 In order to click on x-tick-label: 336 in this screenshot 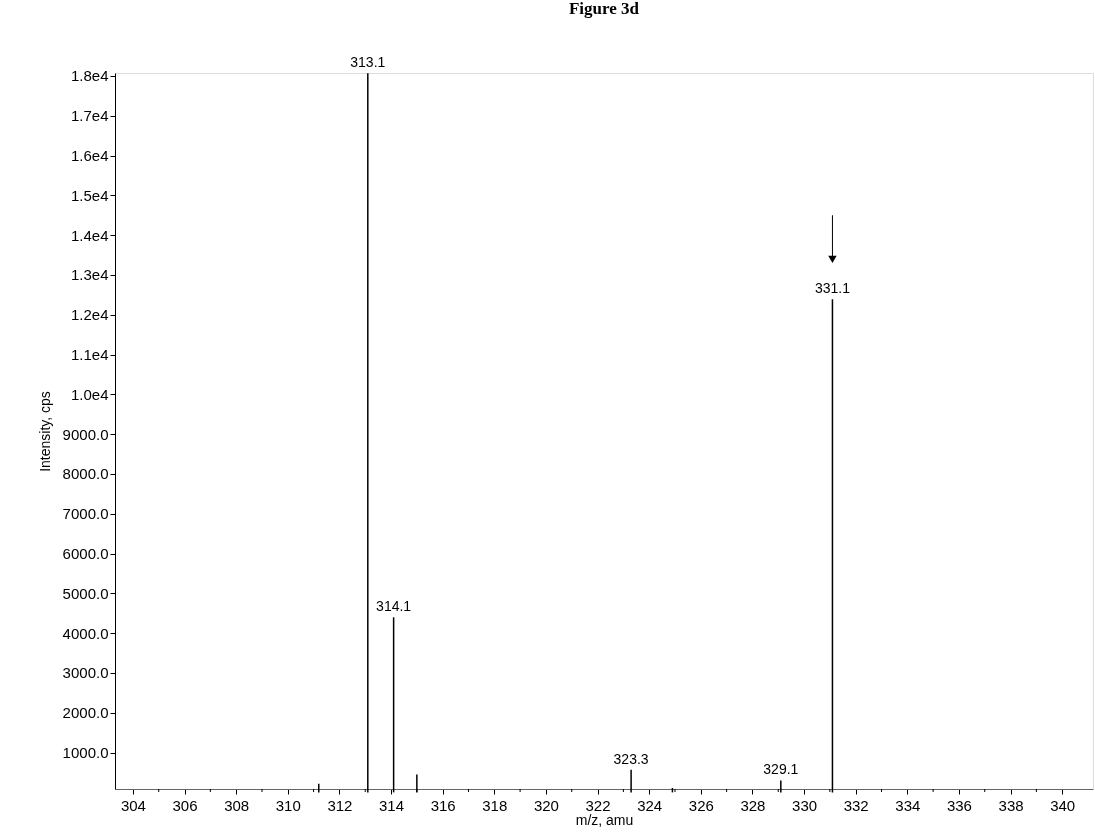, I will do `click(959, 805)`.